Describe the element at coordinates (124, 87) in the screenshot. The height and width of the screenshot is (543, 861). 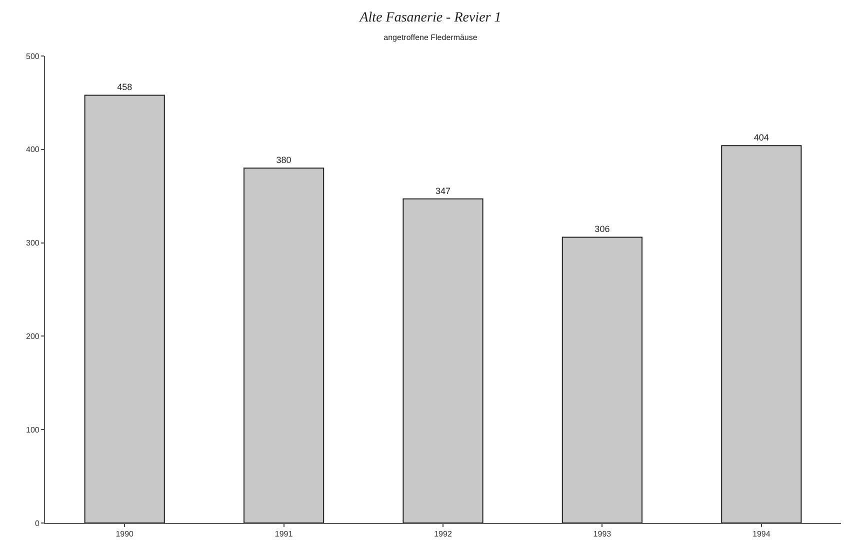
I see `data-label: 458` at that location.